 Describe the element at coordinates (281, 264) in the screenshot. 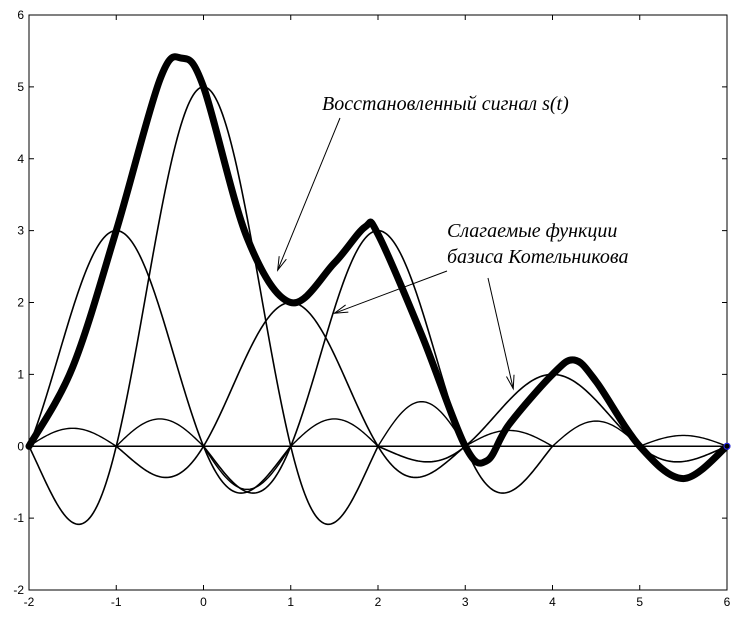

I see `annotation-signal-arrow-head` at that location.